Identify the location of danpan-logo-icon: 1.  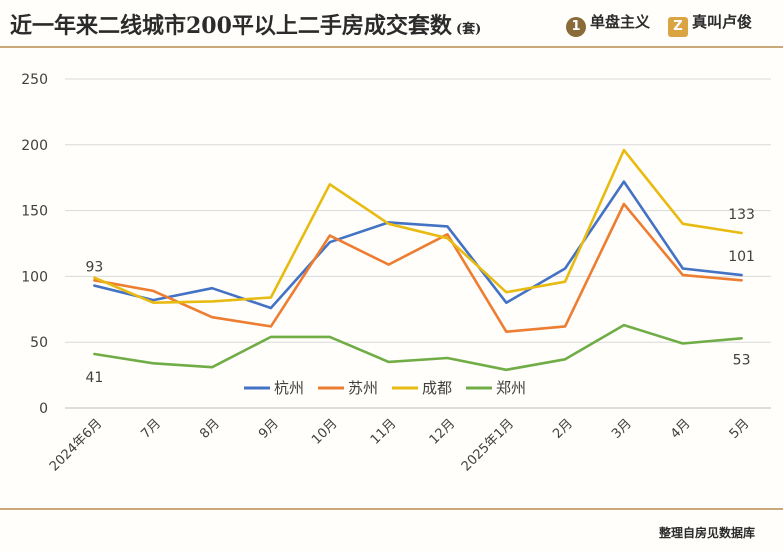
(576, 27).